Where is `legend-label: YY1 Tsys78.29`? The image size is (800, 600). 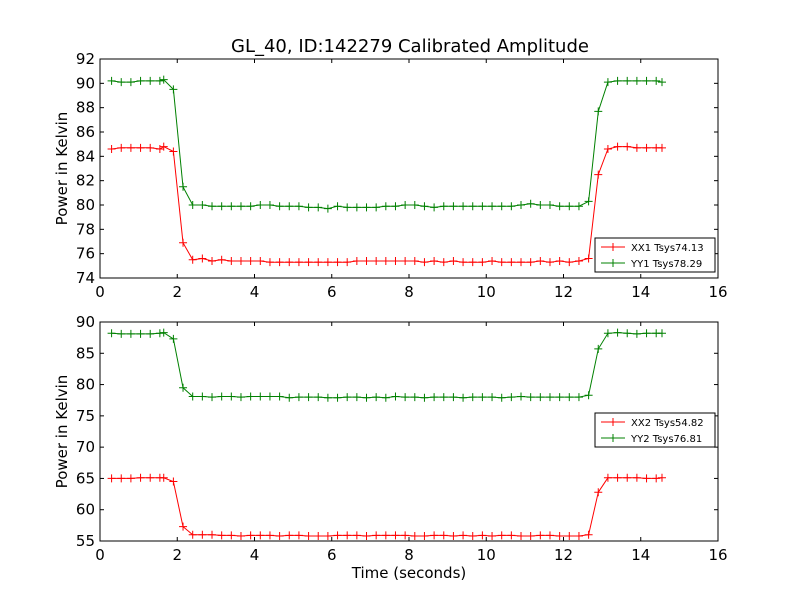 legend-label: YY1 Tsys78.29 is located at coordinates (666, 264).